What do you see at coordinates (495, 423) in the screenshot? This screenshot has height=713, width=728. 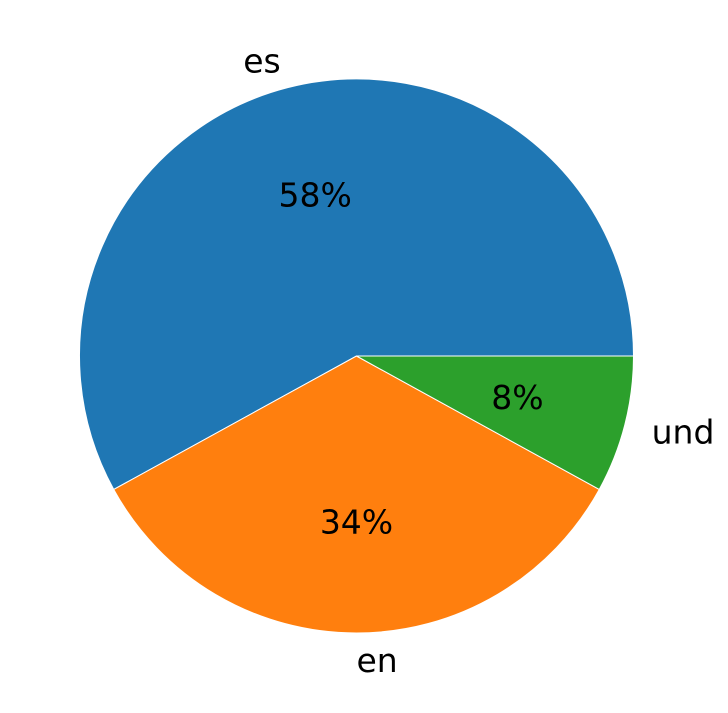 I see `pie-slice-und` at bounding box center [495, 423].